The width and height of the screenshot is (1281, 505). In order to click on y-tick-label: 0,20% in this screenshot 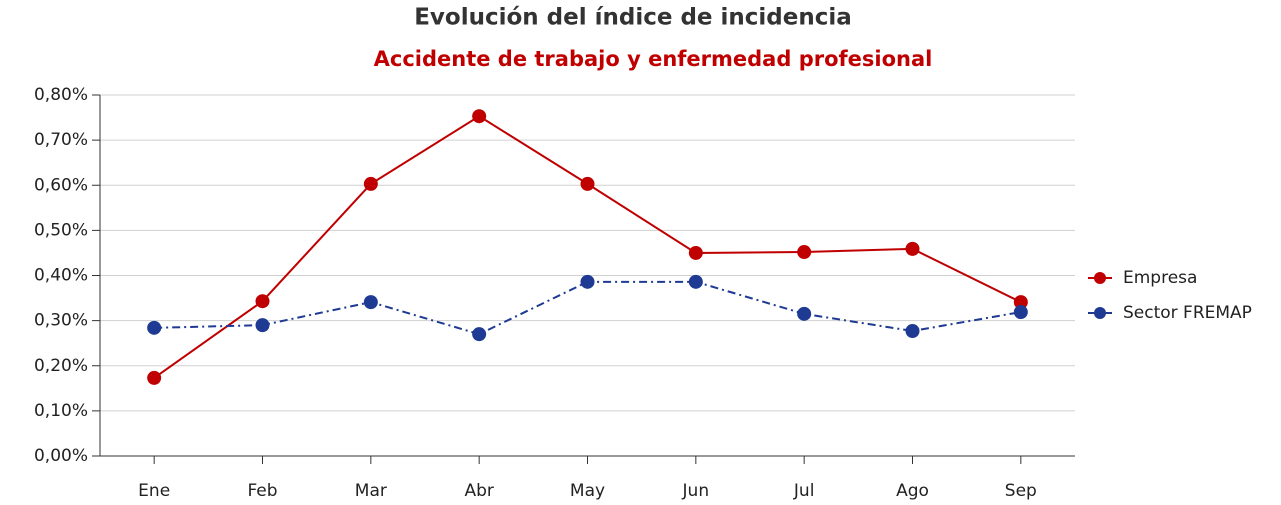, I will do `click(61, 366)`.